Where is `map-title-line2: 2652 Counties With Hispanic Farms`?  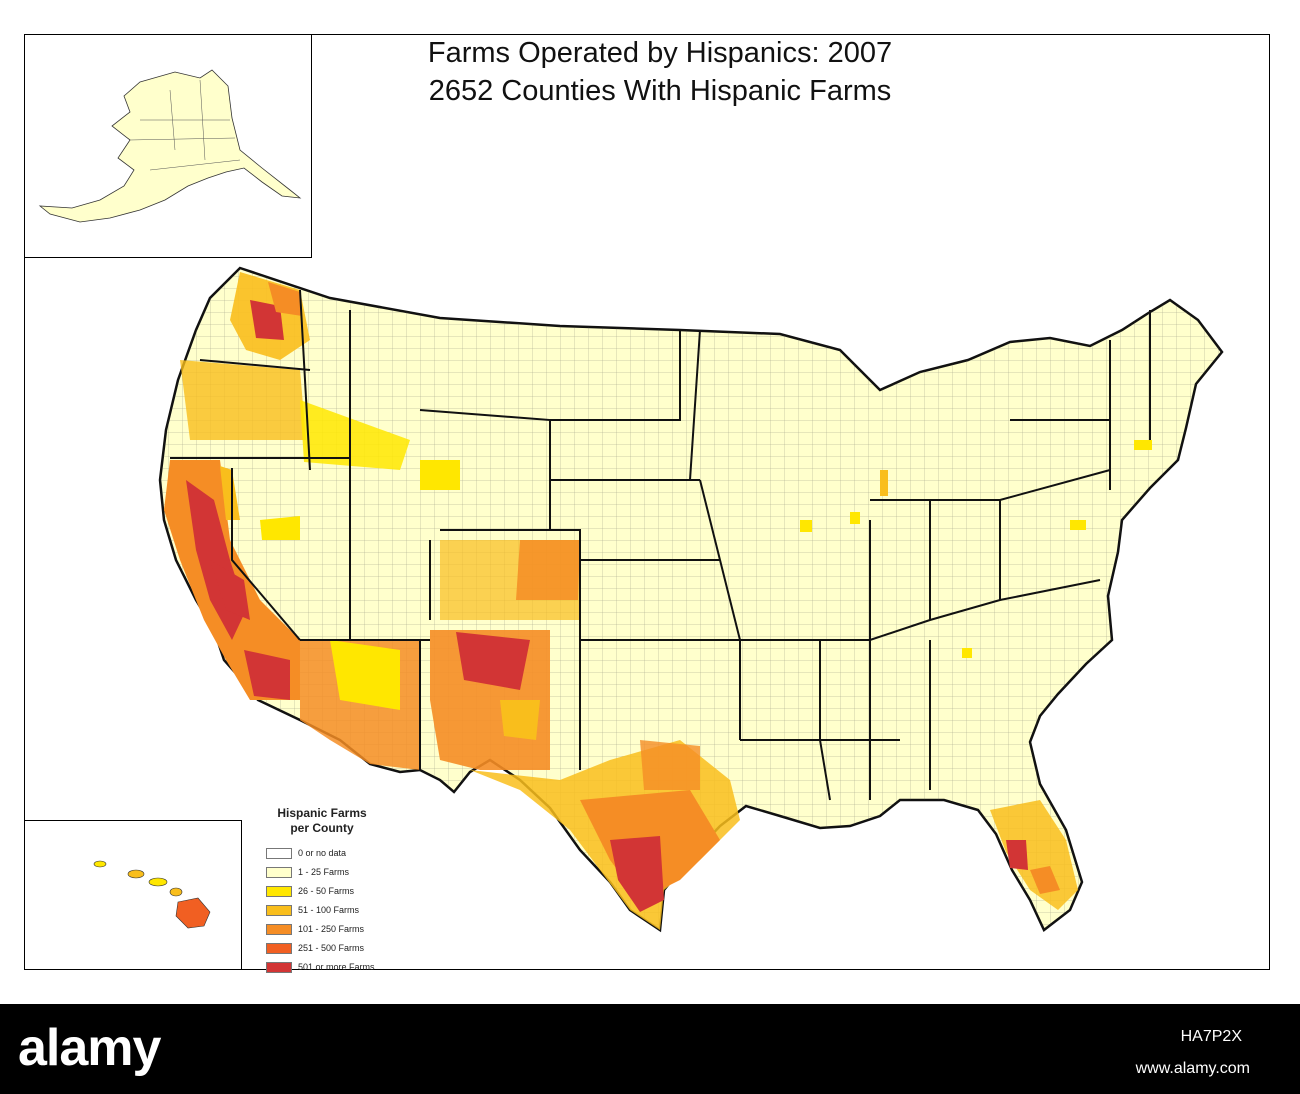 map-title-line2: 2652 Counties With Hispanic Farms is located at coordinates (660, 91).